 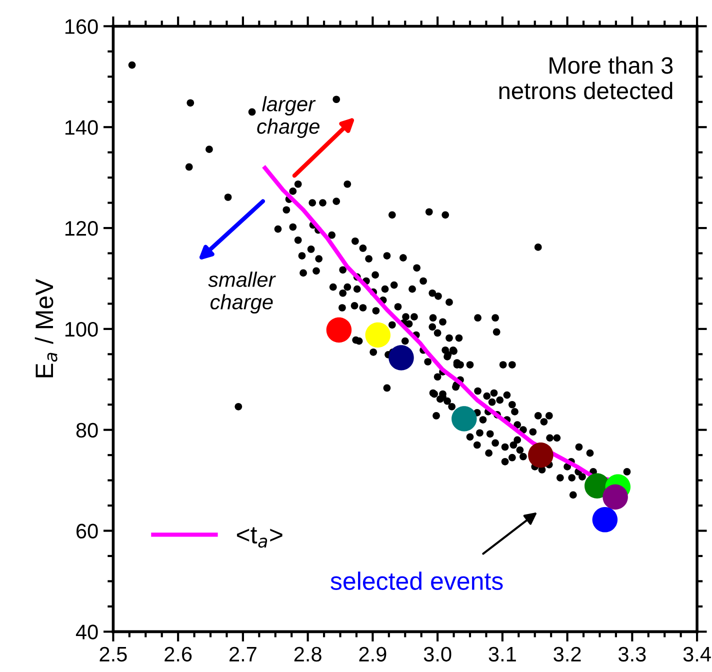 I want to click on annotation: smaller charge, so click(x=242, y=293).